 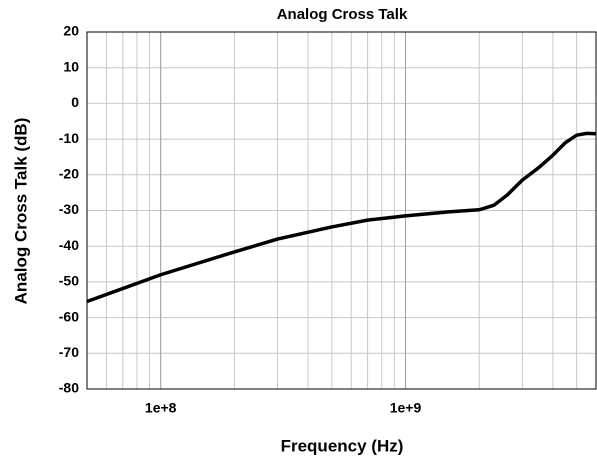 What do you see at coordinates (69, 281) in the screenshot?
I see `y-tick-label: -50` at bounding box center [69, 281].